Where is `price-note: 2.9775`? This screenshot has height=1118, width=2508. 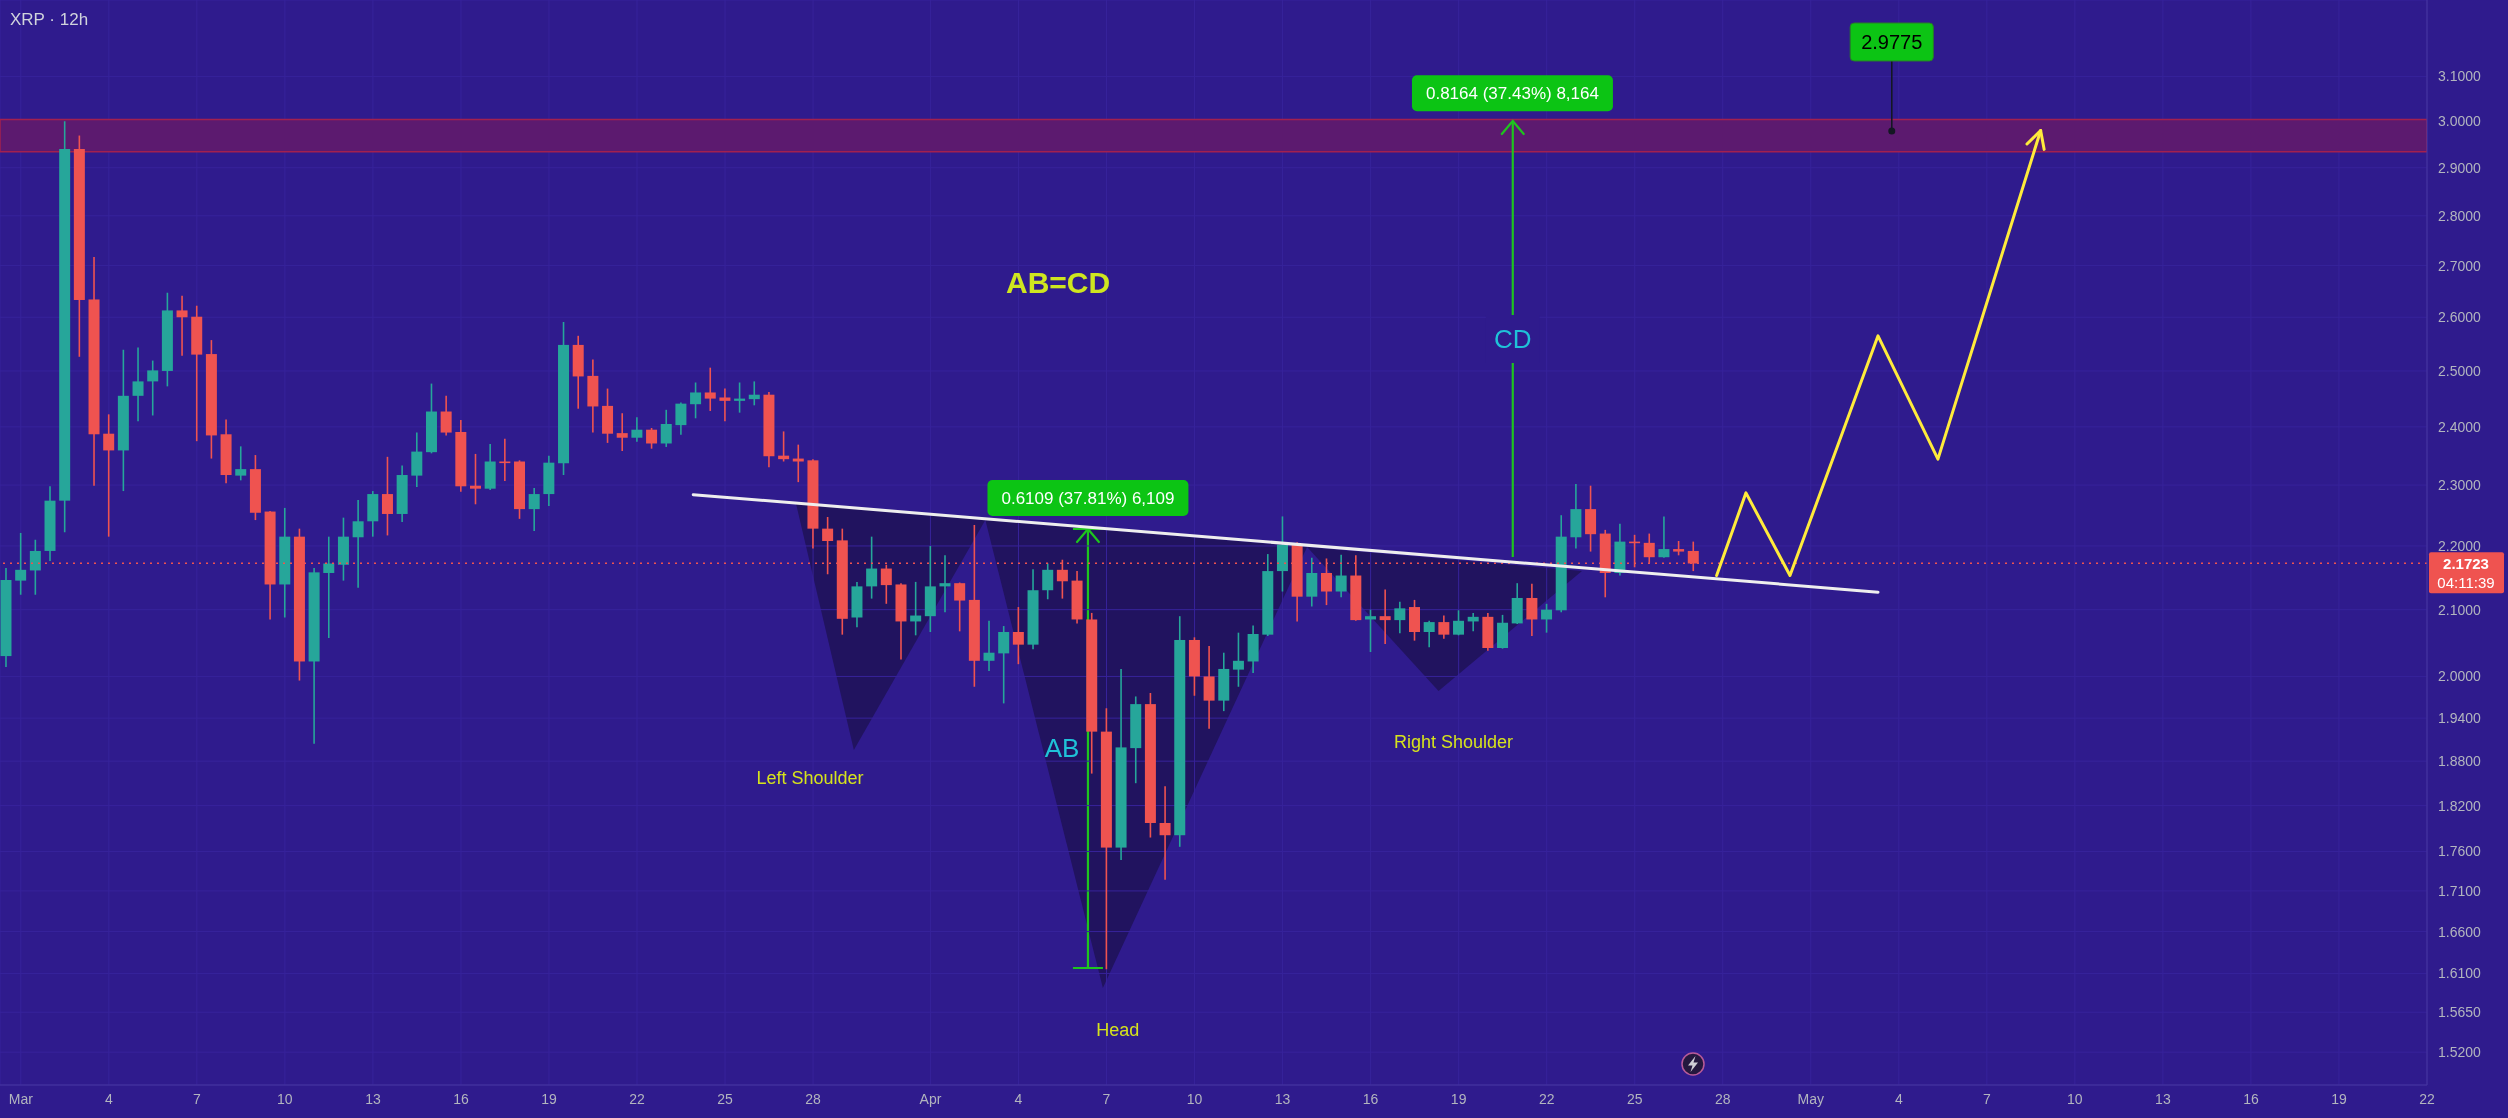 price-note: 2.9775 is located at coordinates (1891, 78).